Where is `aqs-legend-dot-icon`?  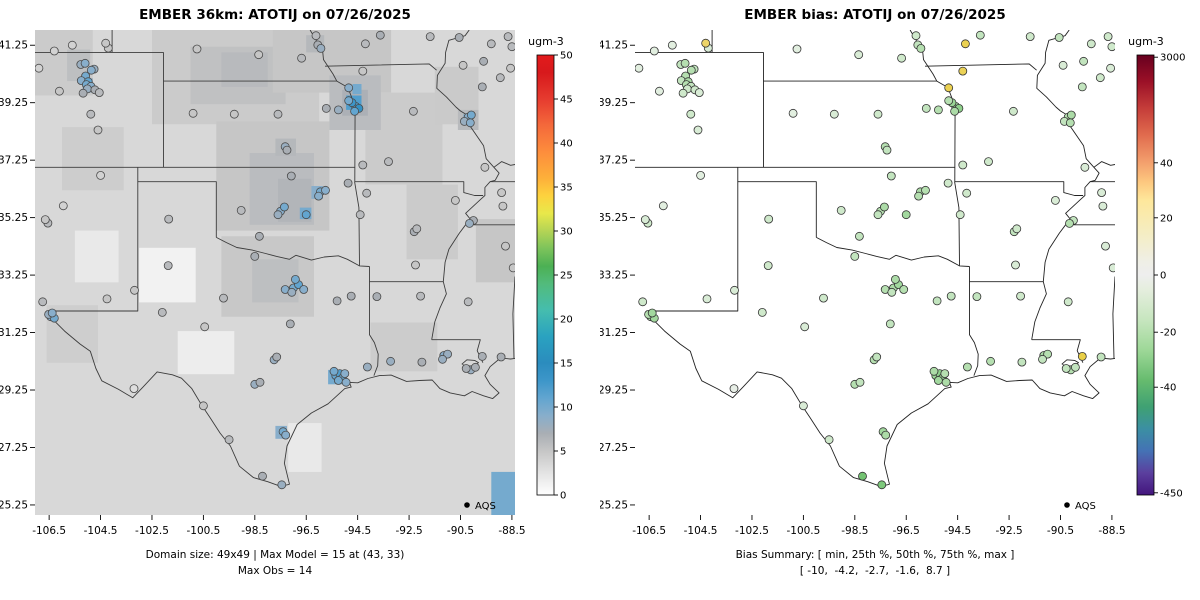
aqs-legend-dot-icon is located at coordinates (1067, 505).